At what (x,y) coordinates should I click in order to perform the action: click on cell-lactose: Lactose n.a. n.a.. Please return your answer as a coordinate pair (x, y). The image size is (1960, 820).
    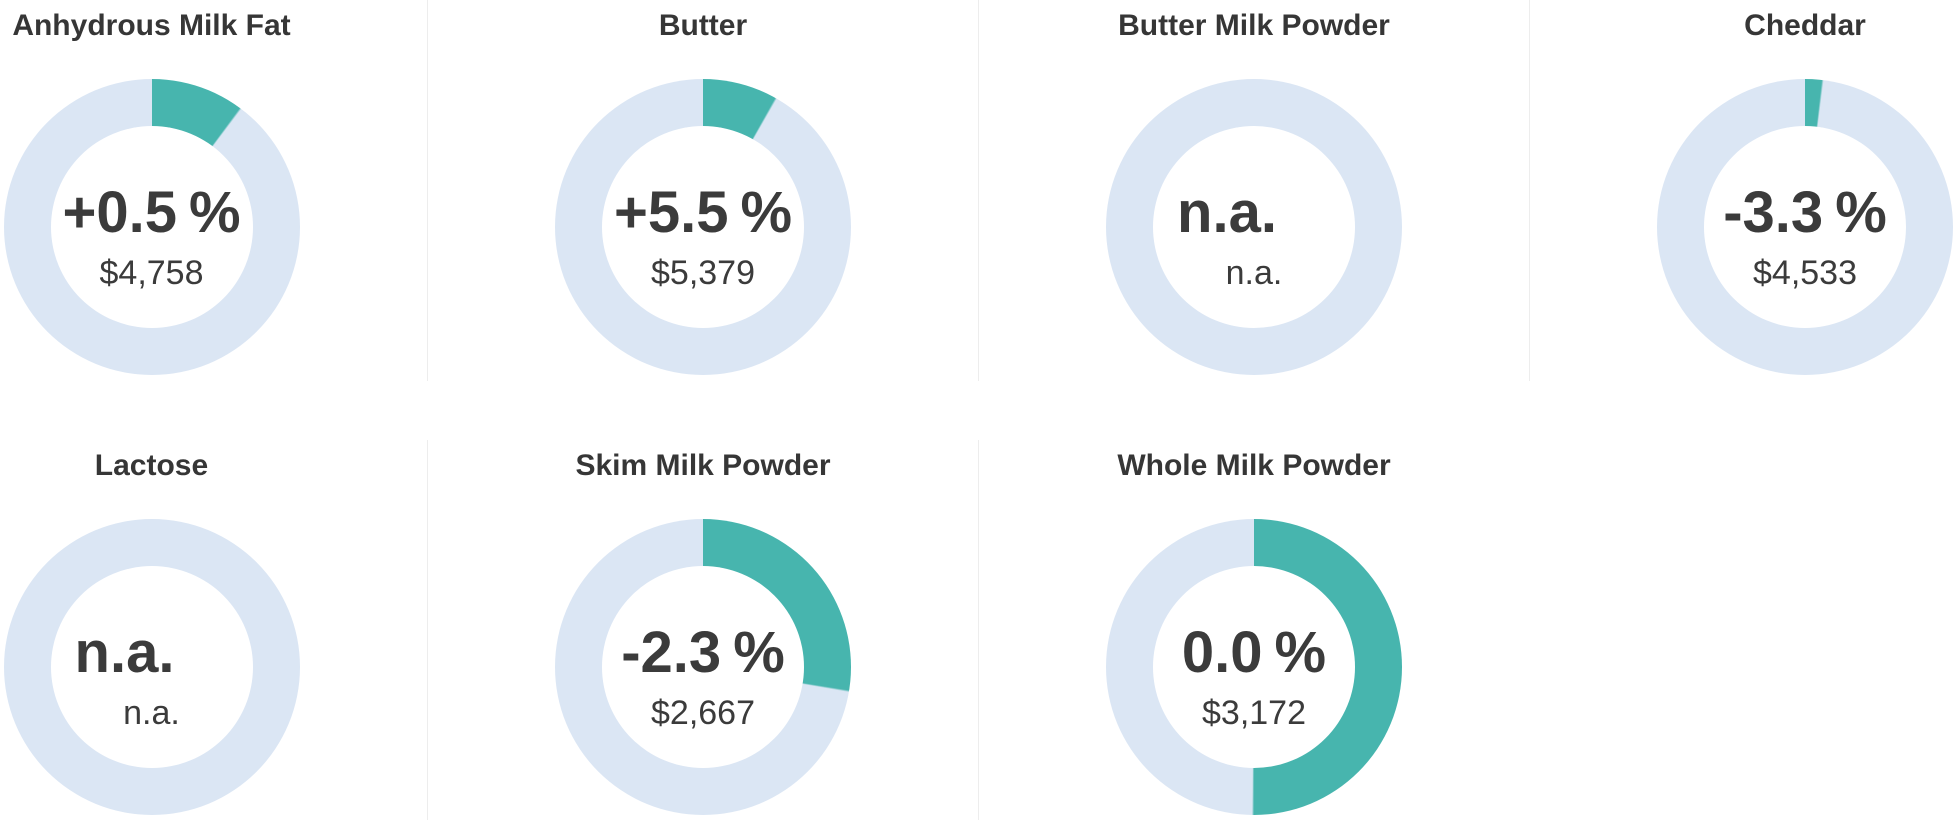
    Looking at the image, I should click on (213, 630).